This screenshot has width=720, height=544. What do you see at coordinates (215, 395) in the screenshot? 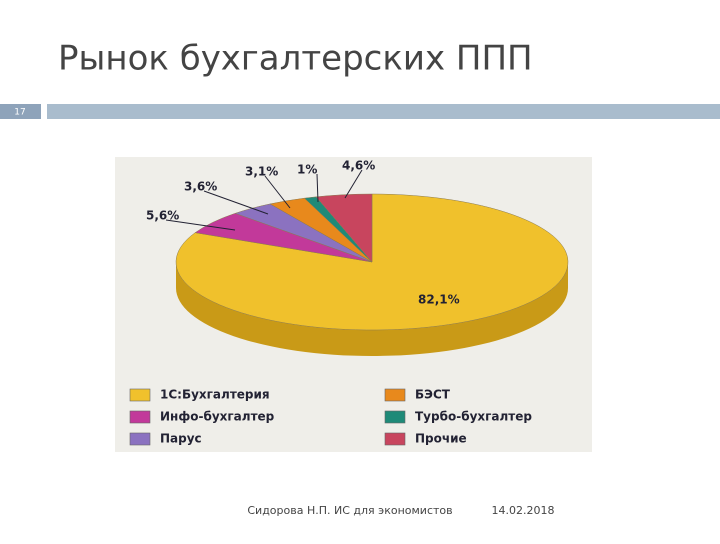
I see `legend-label: 1С:Бухгалтерия` at bounding box center [215, 395].